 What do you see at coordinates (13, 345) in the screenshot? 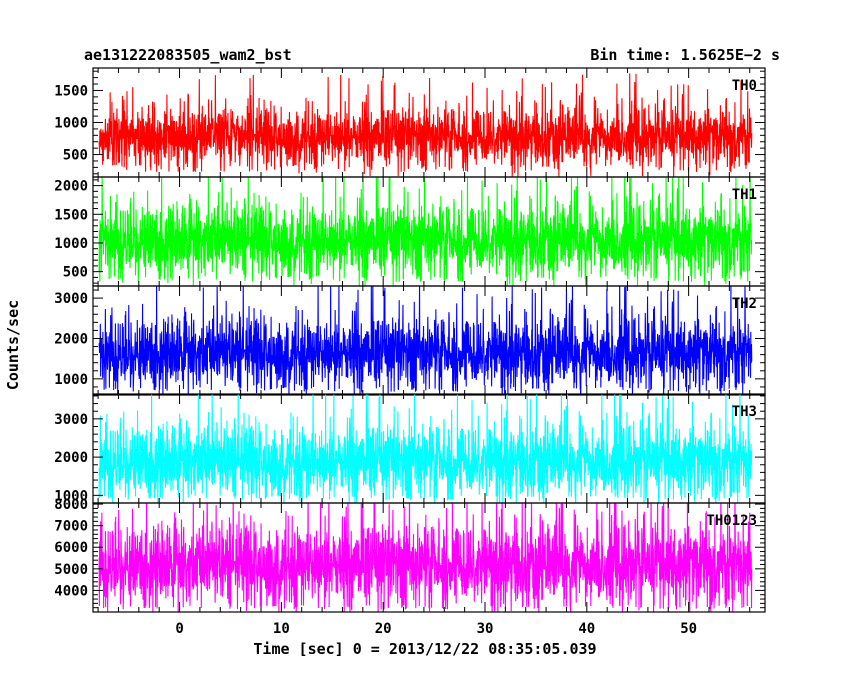
I see `y-axis-label: Counts/sec` at bounding box center [13, 345].